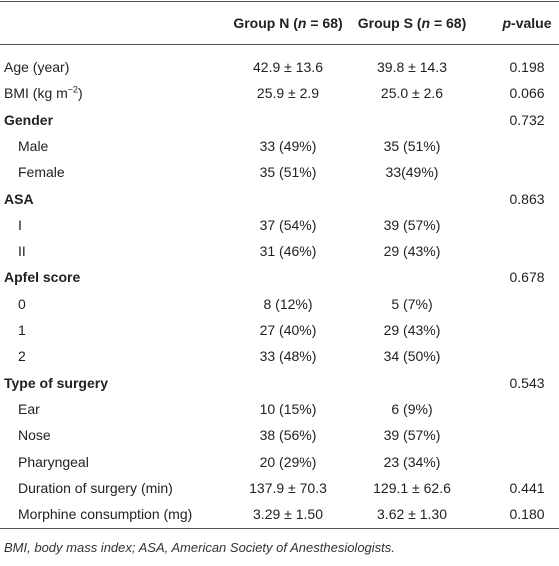 Image resolution: width=559 pixels, height=566 pixels. What do you see at coordinates (41, 172) in the screenshot?
I see `row-label: Female` at bounding box center [41, 172].